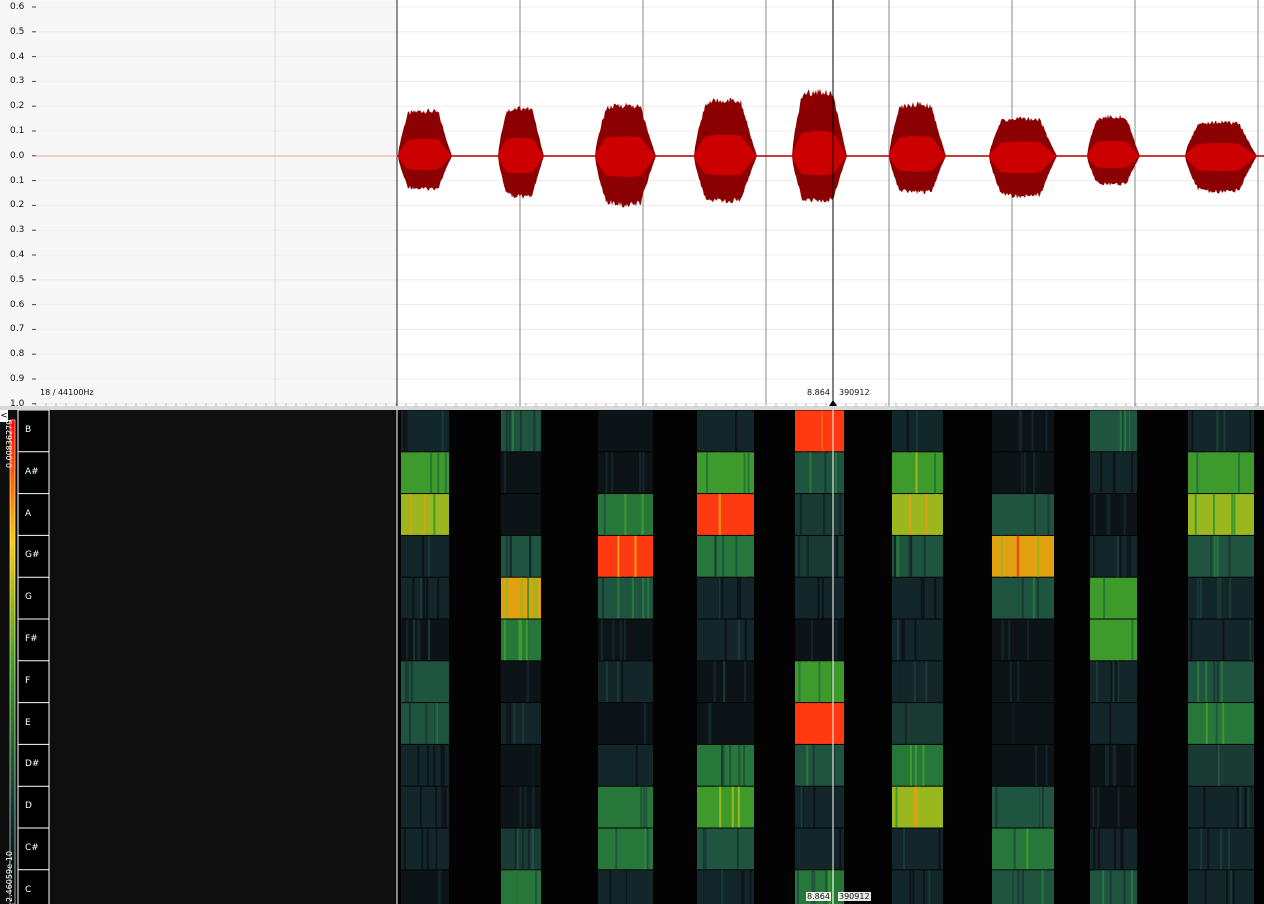 The image size is (1264, 904). What do you see at coordinates (17, 31) in the screenshot?
I see `y-axis-tick-label: 0.5` at bounding box center [17, 31].